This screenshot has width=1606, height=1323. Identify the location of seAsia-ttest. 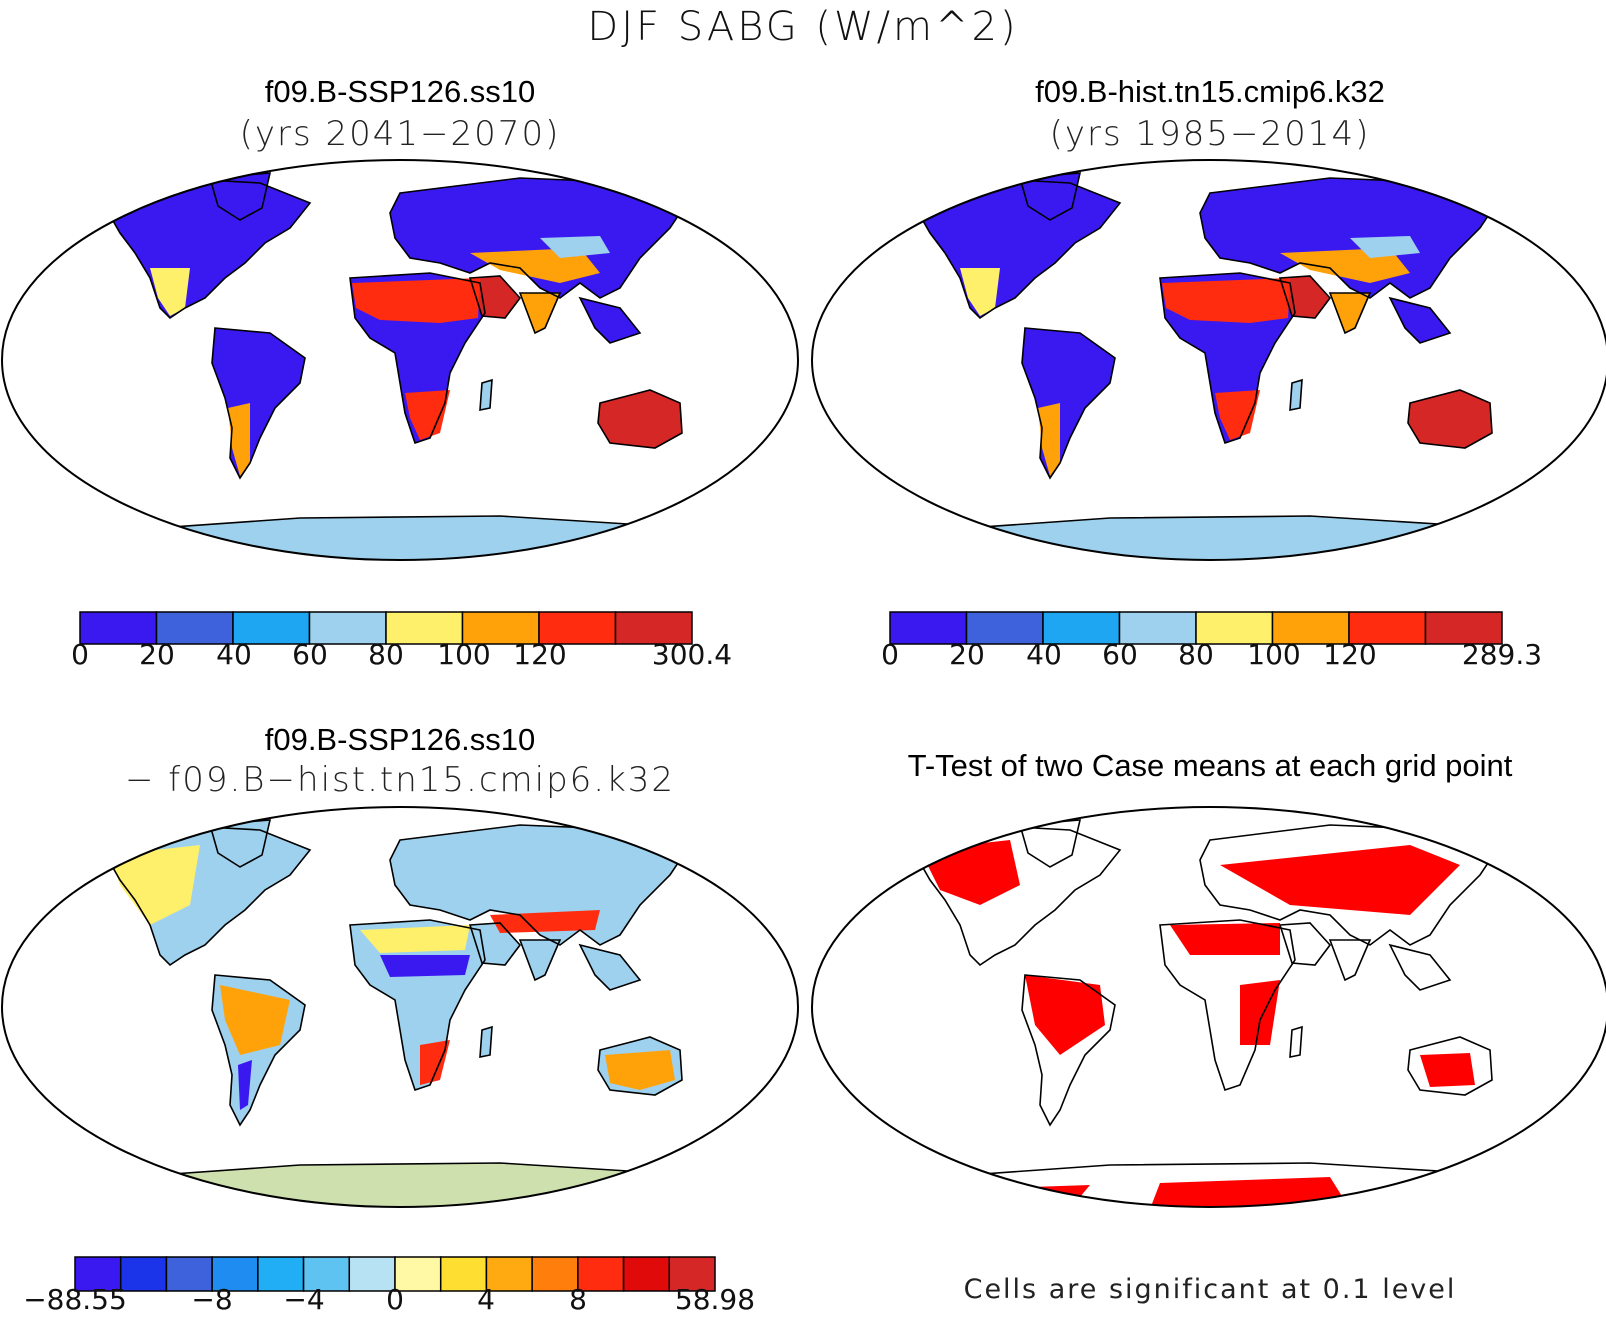
(1420, 967).